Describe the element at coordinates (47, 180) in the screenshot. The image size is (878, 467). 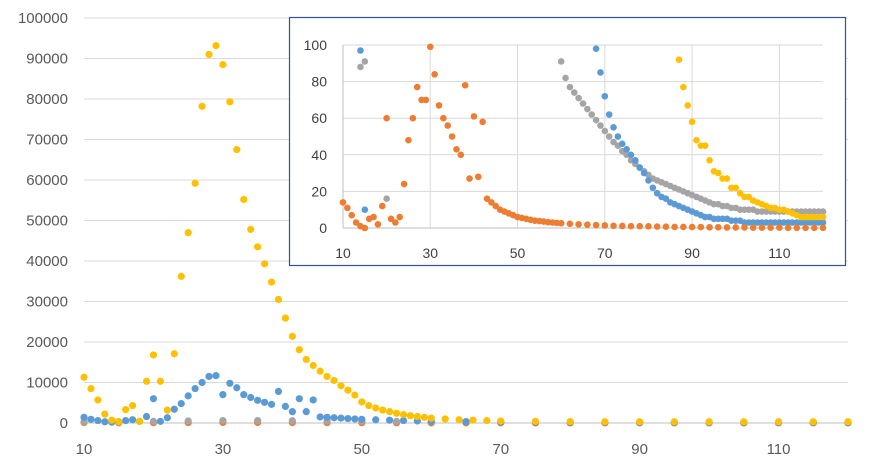
I see `main-y-tick-label: 60000` at that location.